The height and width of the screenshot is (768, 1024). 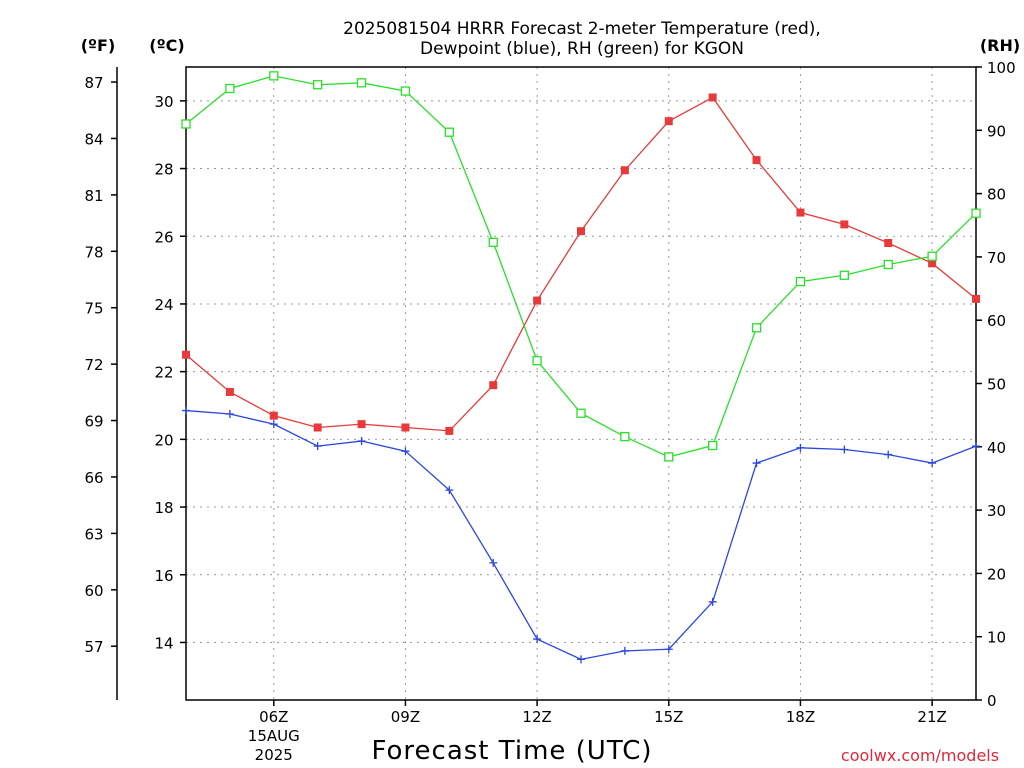 I want to click on rh-tick-label: 20, so click(x=996, y=574).